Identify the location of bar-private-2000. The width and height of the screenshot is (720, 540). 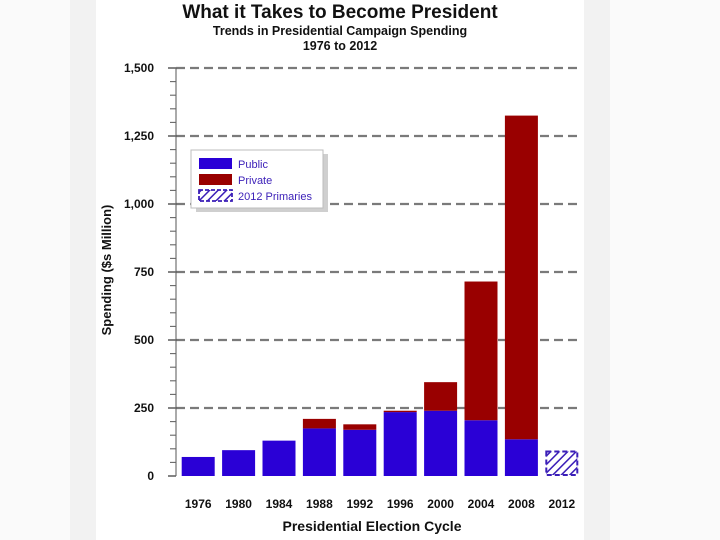
(441, 396).